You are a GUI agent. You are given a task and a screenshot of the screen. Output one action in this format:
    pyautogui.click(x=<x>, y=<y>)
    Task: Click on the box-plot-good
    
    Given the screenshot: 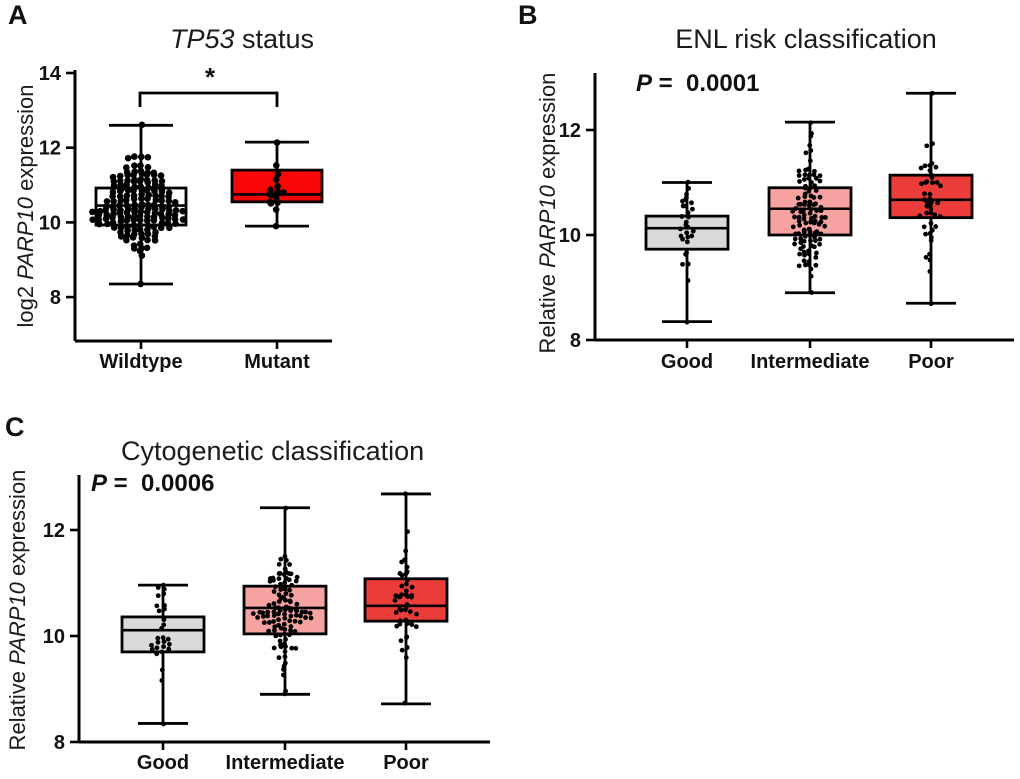 What is the action you would take?
    pyautogui.click(x=163, y=654)
    